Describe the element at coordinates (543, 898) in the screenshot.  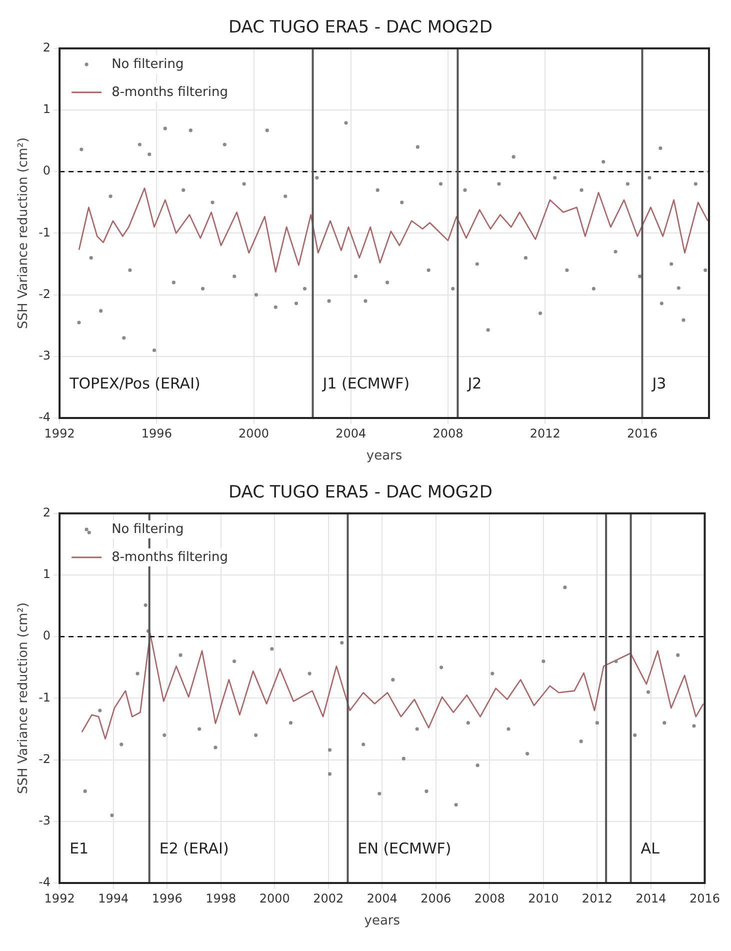
I see `x-tick-label: 2010` at that location.